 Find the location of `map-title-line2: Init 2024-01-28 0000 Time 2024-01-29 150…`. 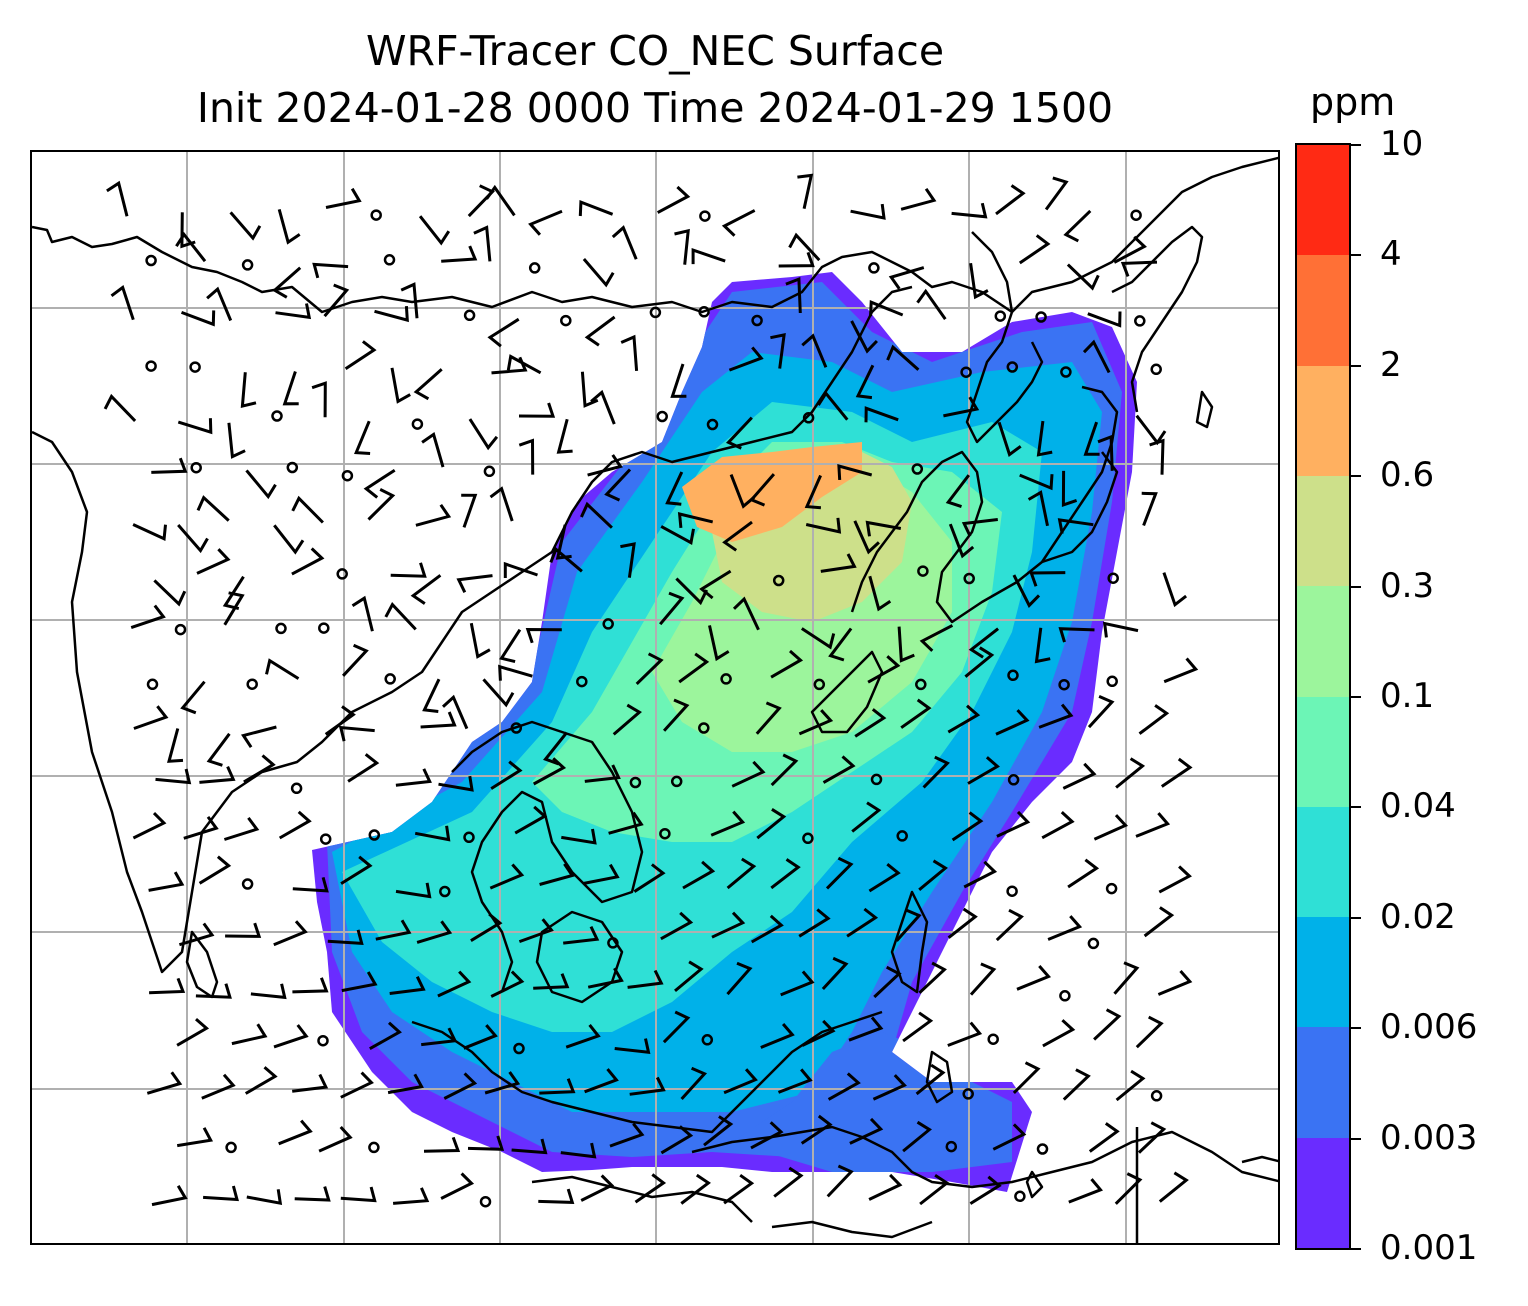

map-title-line2: Init 2024-01-28 0000 Time 2024-01-29 150… is located at coordinates (655, 108).